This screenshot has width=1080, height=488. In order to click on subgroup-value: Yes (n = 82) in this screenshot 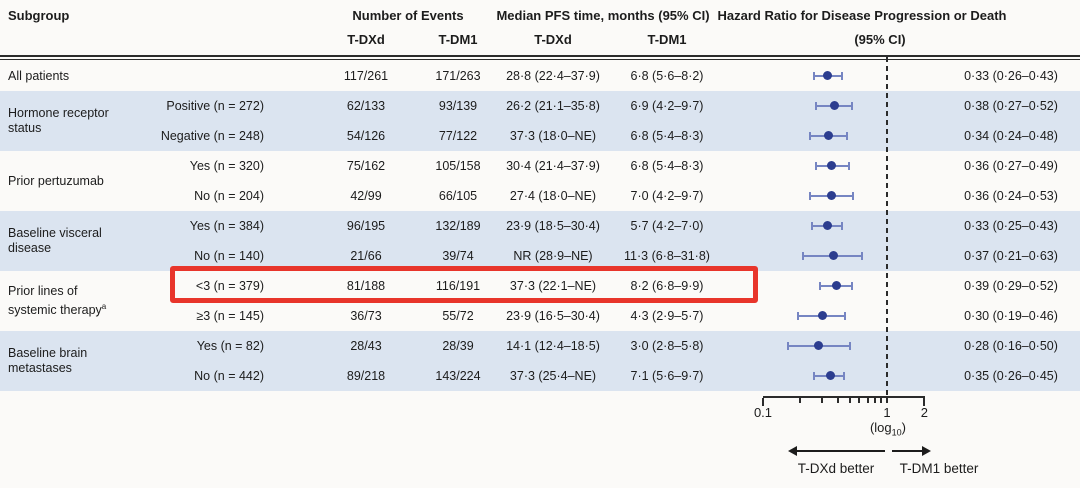, I will do `click(230, 346)`.